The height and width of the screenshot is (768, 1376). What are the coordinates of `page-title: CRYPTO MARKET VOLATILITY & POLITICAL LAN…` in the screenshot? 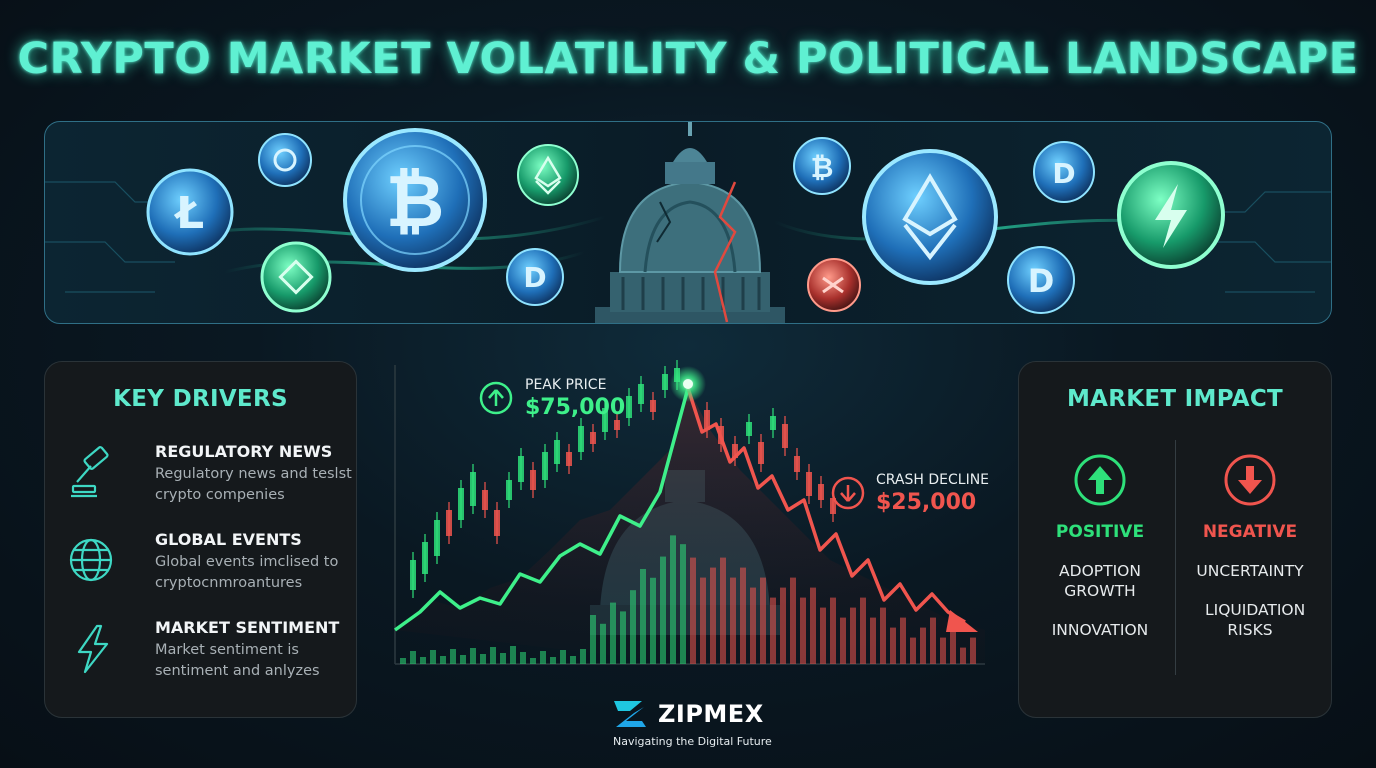 It's located at (688, 59).